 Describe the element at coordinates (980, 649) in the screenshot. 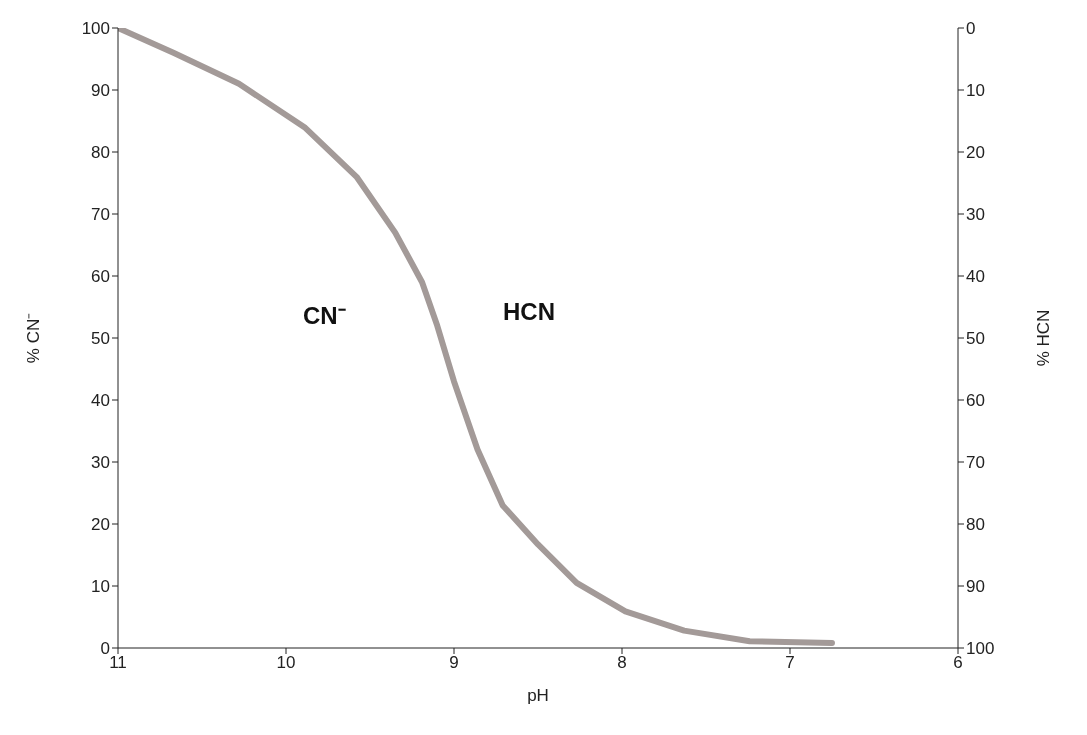

I see `y2-tick-label: 100` at that location.